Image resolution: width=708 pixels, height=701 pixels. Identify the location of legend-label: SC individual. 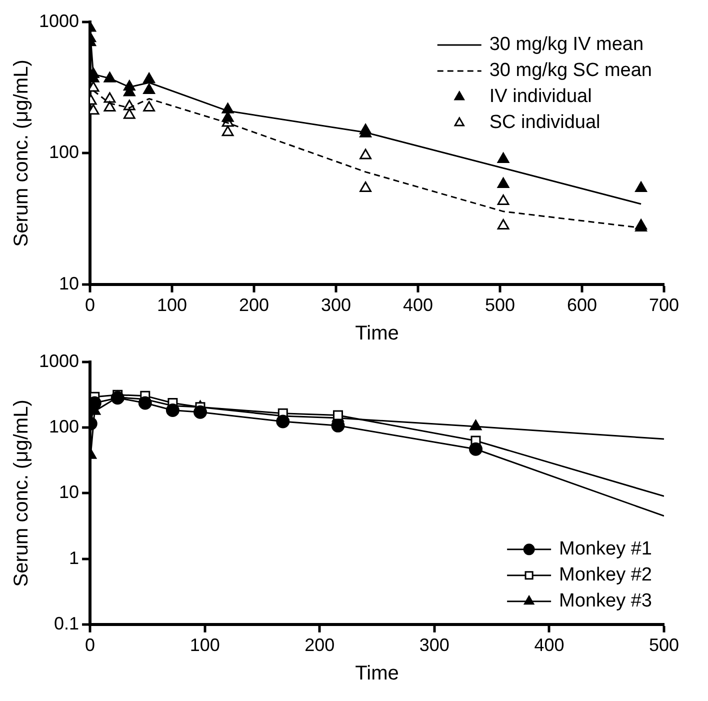
(544, 123).